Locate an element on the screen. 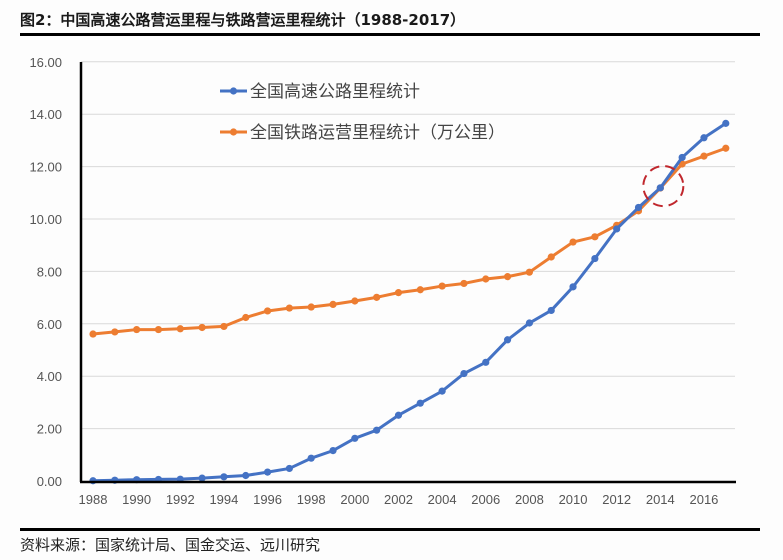  y-tick-label: 16.00 is located at coordinates (45, 62).